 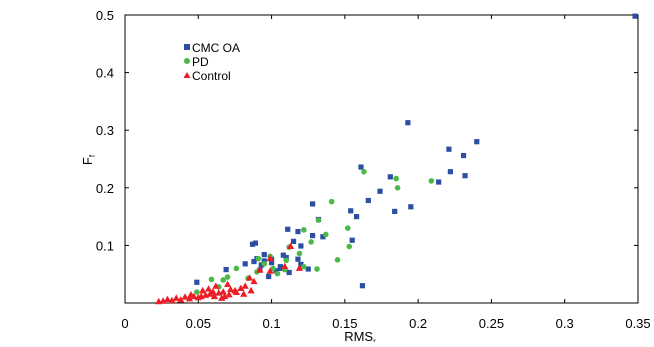 What do you see at coordinates (211, 76) in the screenshot?
I see `legend-label: Control` at bounding box center [211, 76].